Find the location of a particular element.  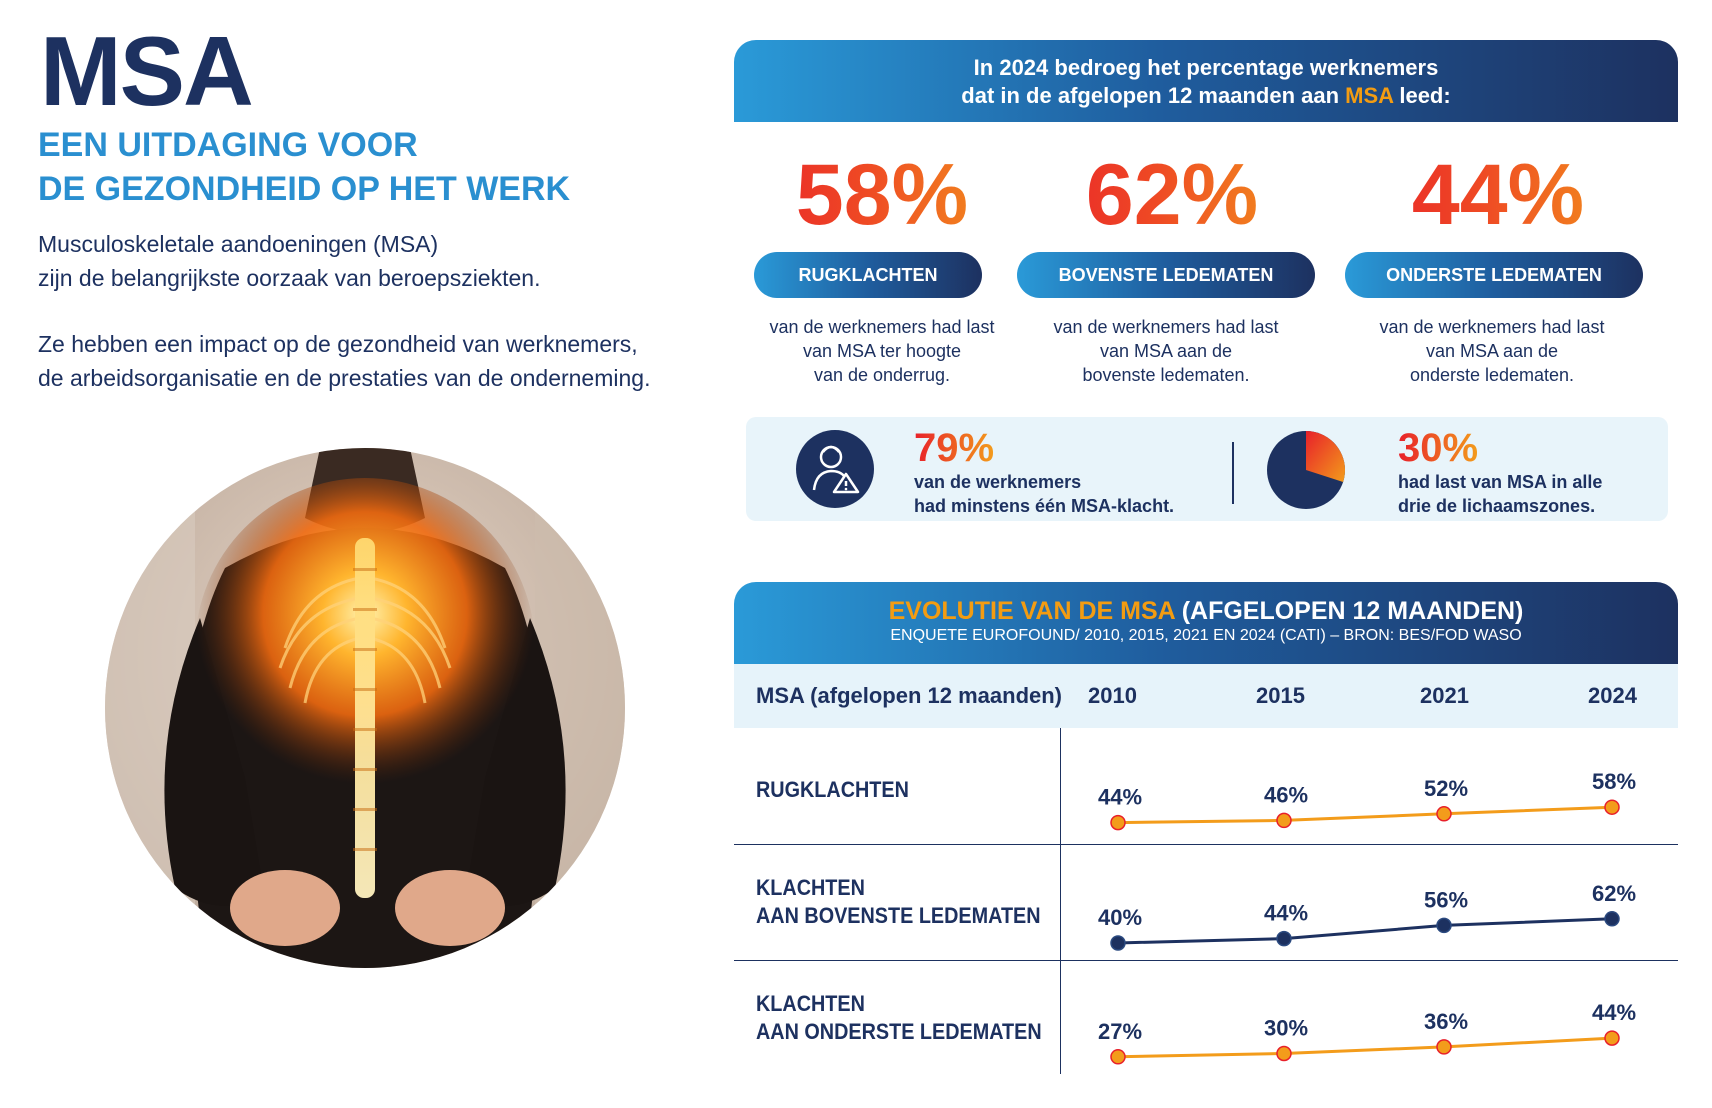

data-label: 40% is located at coordinates (1120, 917).